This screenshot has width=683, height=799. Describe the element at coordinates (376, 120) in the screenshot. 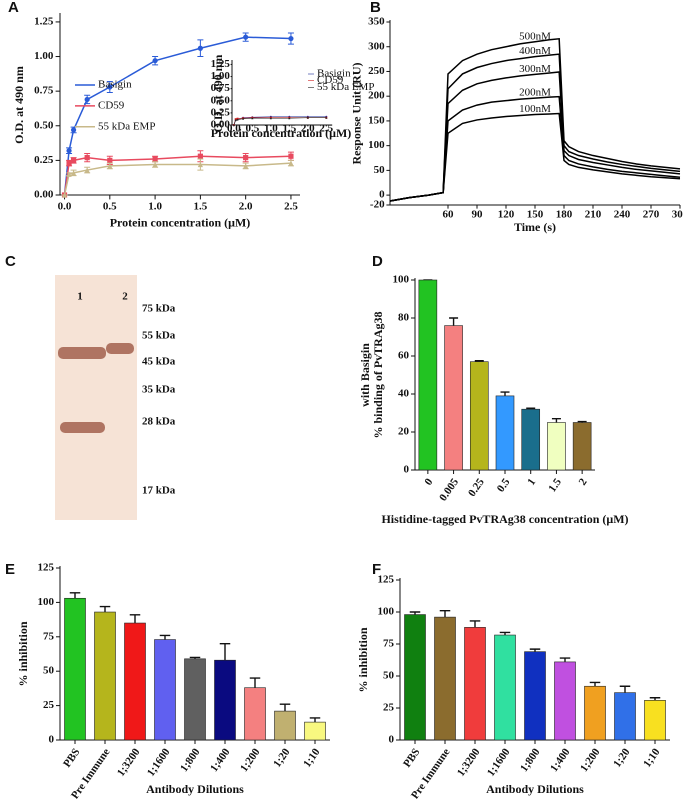

I see `y-tick-label: 150` at that location.